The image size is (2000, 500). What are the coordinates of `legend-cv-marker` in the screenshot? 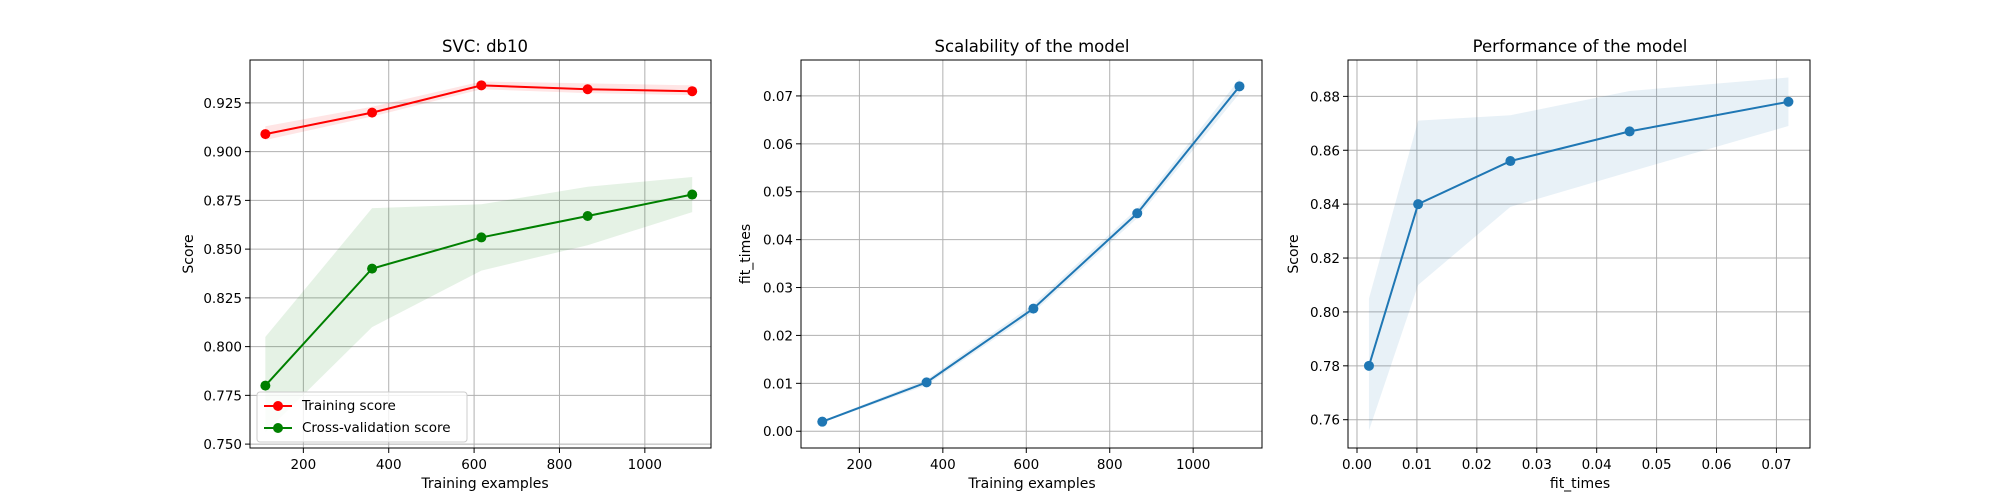 It's located at (278, 428).